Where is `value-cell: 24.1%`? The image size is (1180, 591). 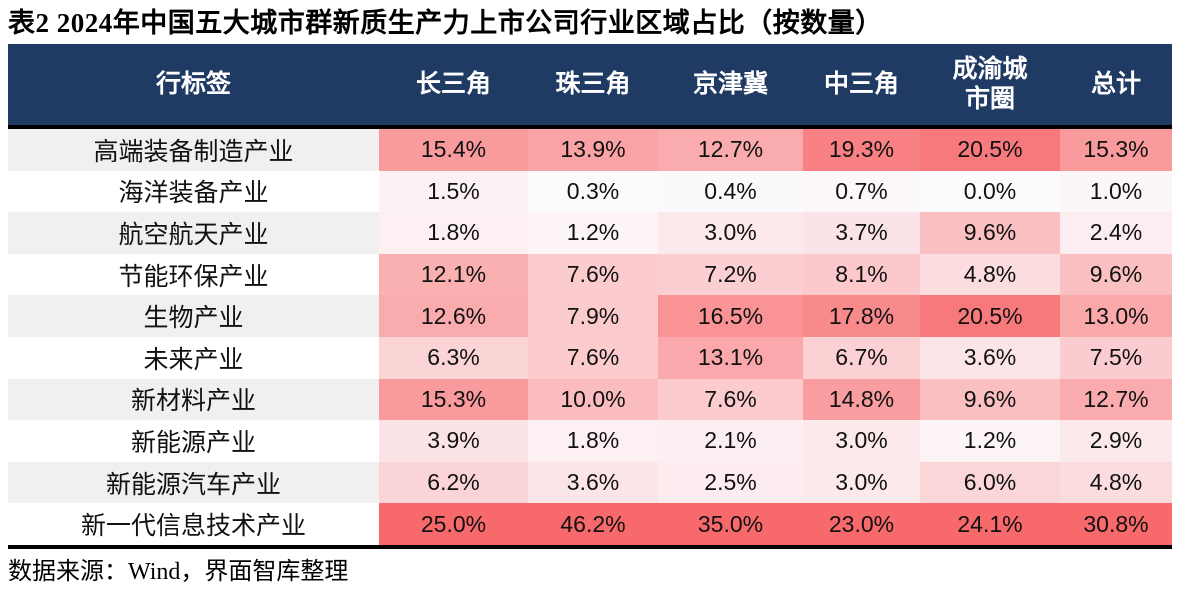 value-cell: 24.1% is located at coordinates (990, 526).